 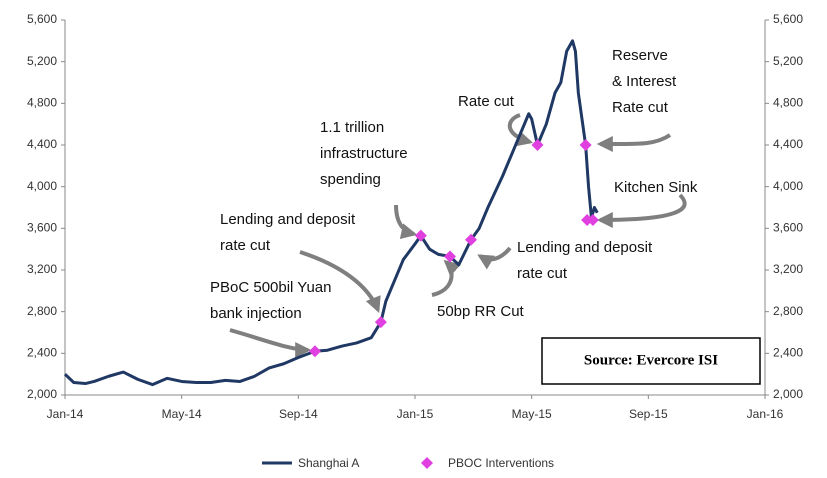 I want to click on annotation: Kitchen Sink, so click(x=656, y=187).